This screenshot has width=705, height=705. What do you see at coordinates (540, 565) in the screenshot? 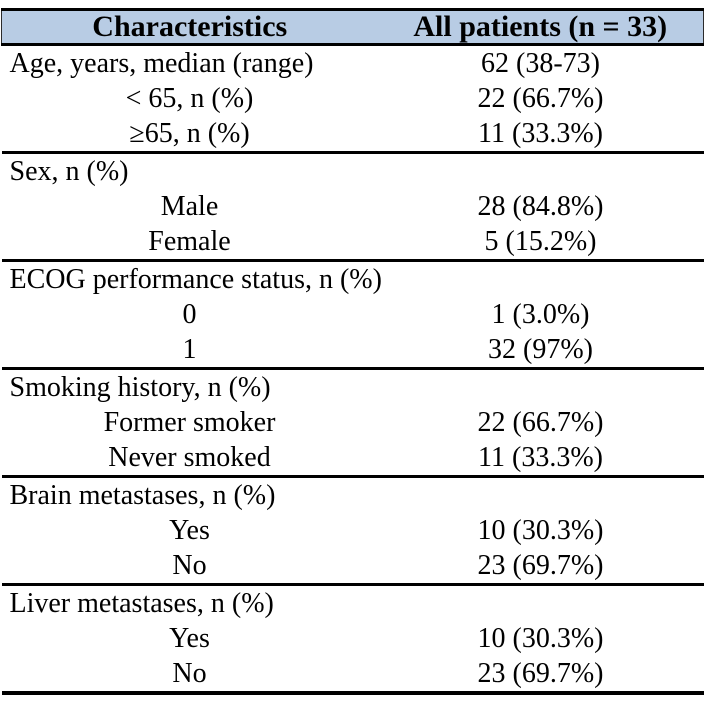
I see `row-value-brain-no: 23 (69.7%)` at bounding box center [540, 565].